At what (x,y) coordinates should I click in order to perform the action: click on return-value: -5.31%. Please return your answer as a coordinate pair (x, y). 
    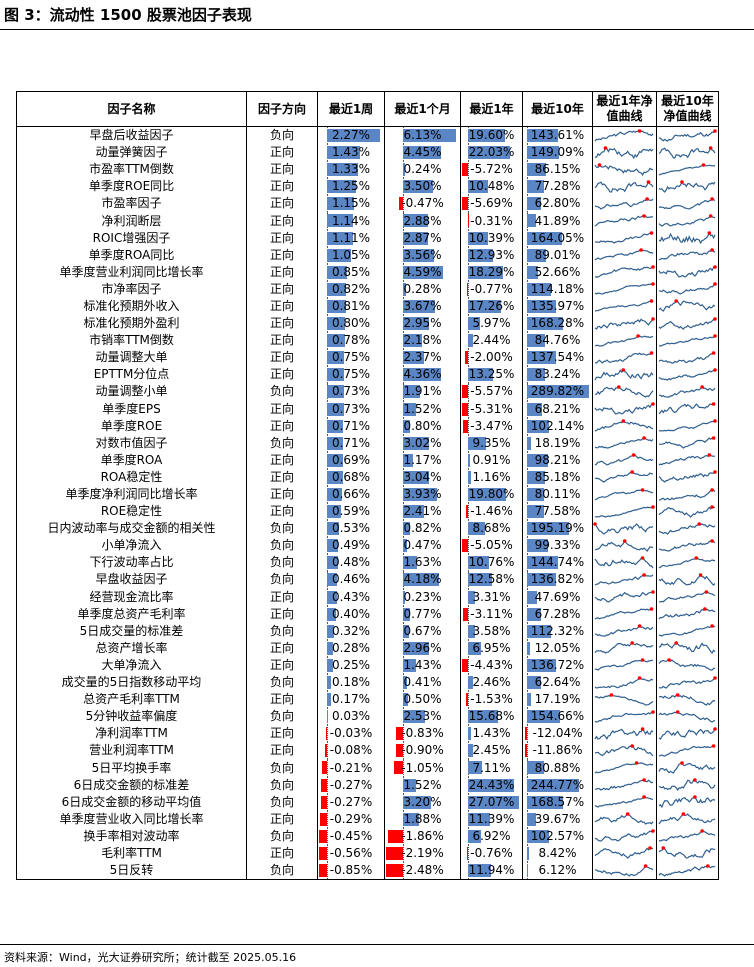
    Looking at the image, I should click on (491, 408).